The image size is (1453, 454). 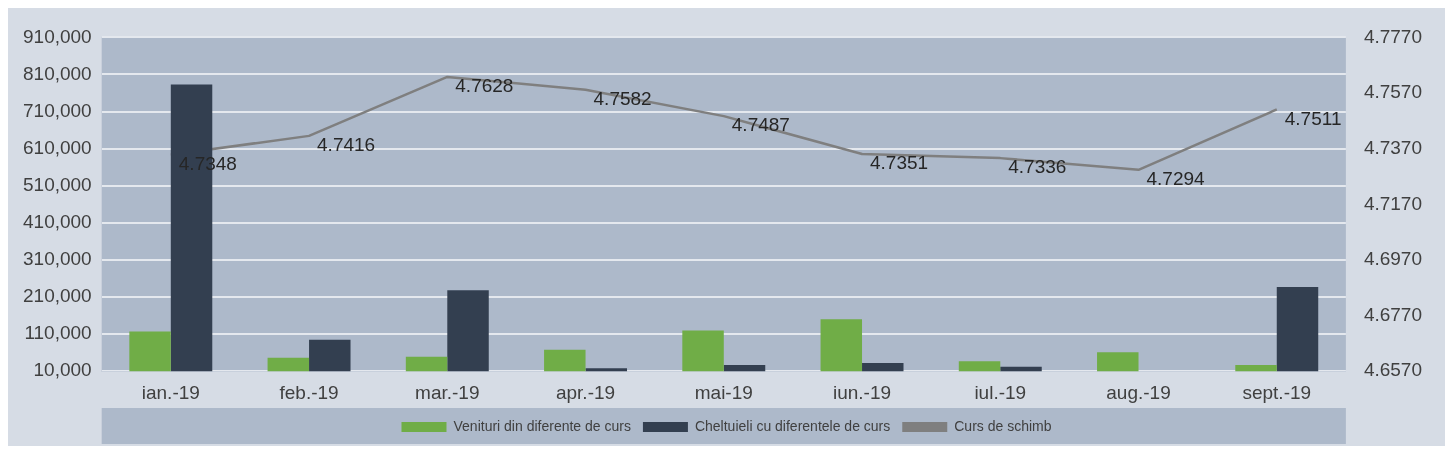 I want to click on x-tick-label: sept.-19, so click(x=1277, y=392).